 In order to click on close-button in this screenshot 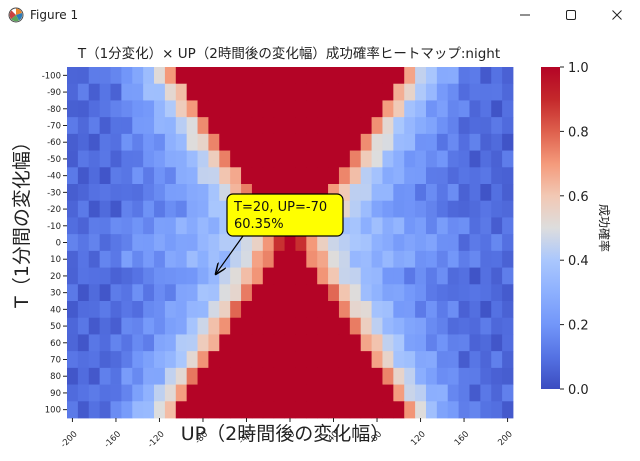, I will do `click(617, 15)`.